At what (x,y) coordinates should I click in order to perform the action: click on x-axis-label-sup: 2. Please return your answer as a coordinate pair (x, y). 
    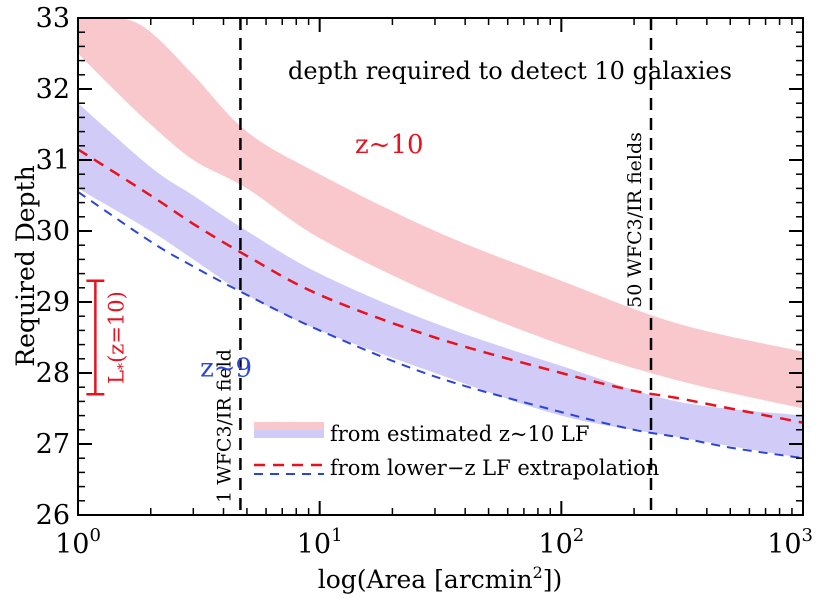
    Looking at the image, I should click on (538, 572).